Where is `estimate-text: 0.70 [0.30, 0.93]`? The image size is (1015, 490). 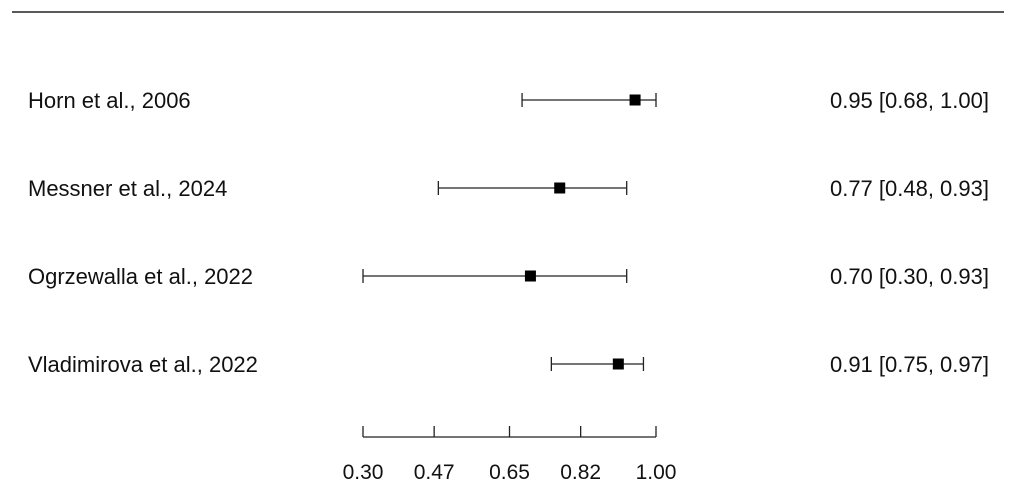 estimate-text: 0.70 [0.30, 0.93] is located at coordinates (909, 276).